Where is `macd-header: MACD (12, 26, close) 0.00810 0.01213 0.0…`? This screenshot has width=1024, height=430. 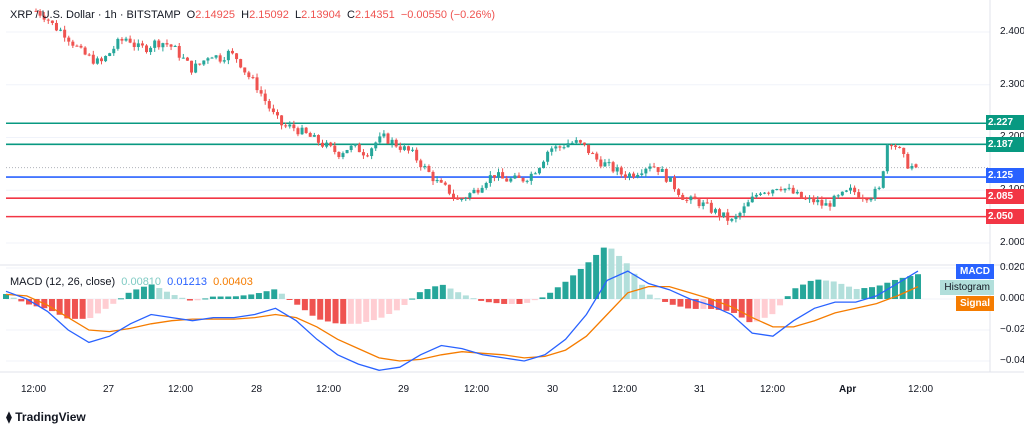 macd-header: MACD (12, 26, close) 0.00810 0.01213 0.0… is located at coordinates (131, 282).